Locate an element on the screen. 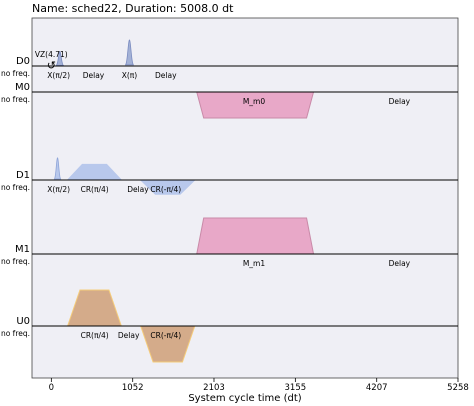 Image resolution: width=474 pixels, height=406 pixels. m1-label-1: M_m1 is located at coordinates (254, 263).